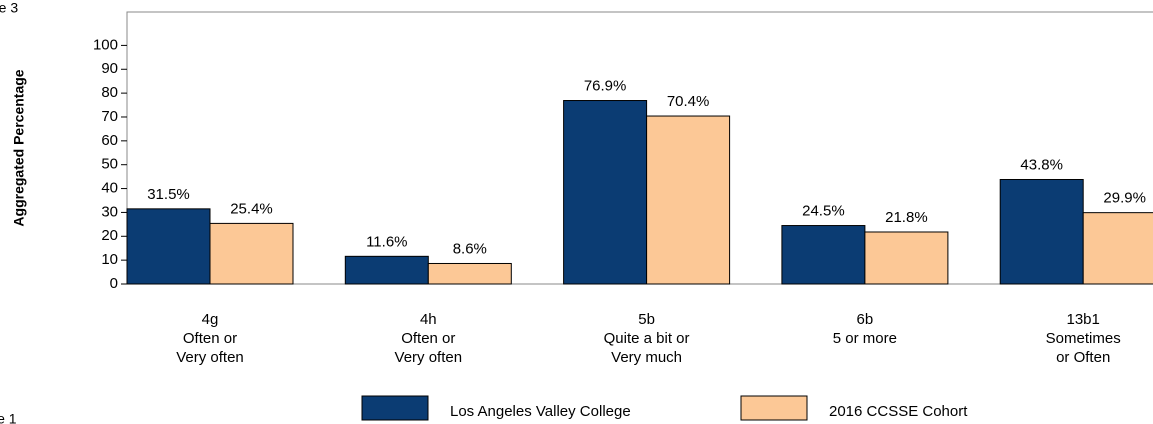  Describe the element at coordinates (470, 248) in the screenshot. I see `value-label: 8.6%` at that location.